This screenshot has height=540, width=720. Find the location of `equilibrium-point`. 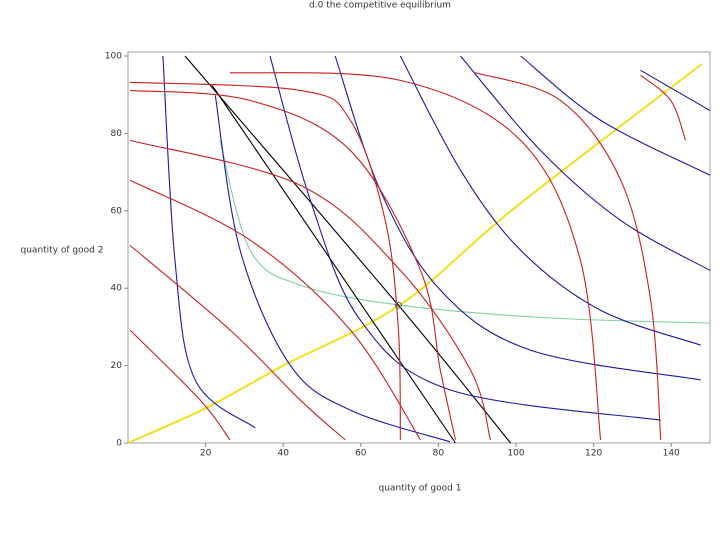

equilibrium-point is located at coordinates (398, 305).